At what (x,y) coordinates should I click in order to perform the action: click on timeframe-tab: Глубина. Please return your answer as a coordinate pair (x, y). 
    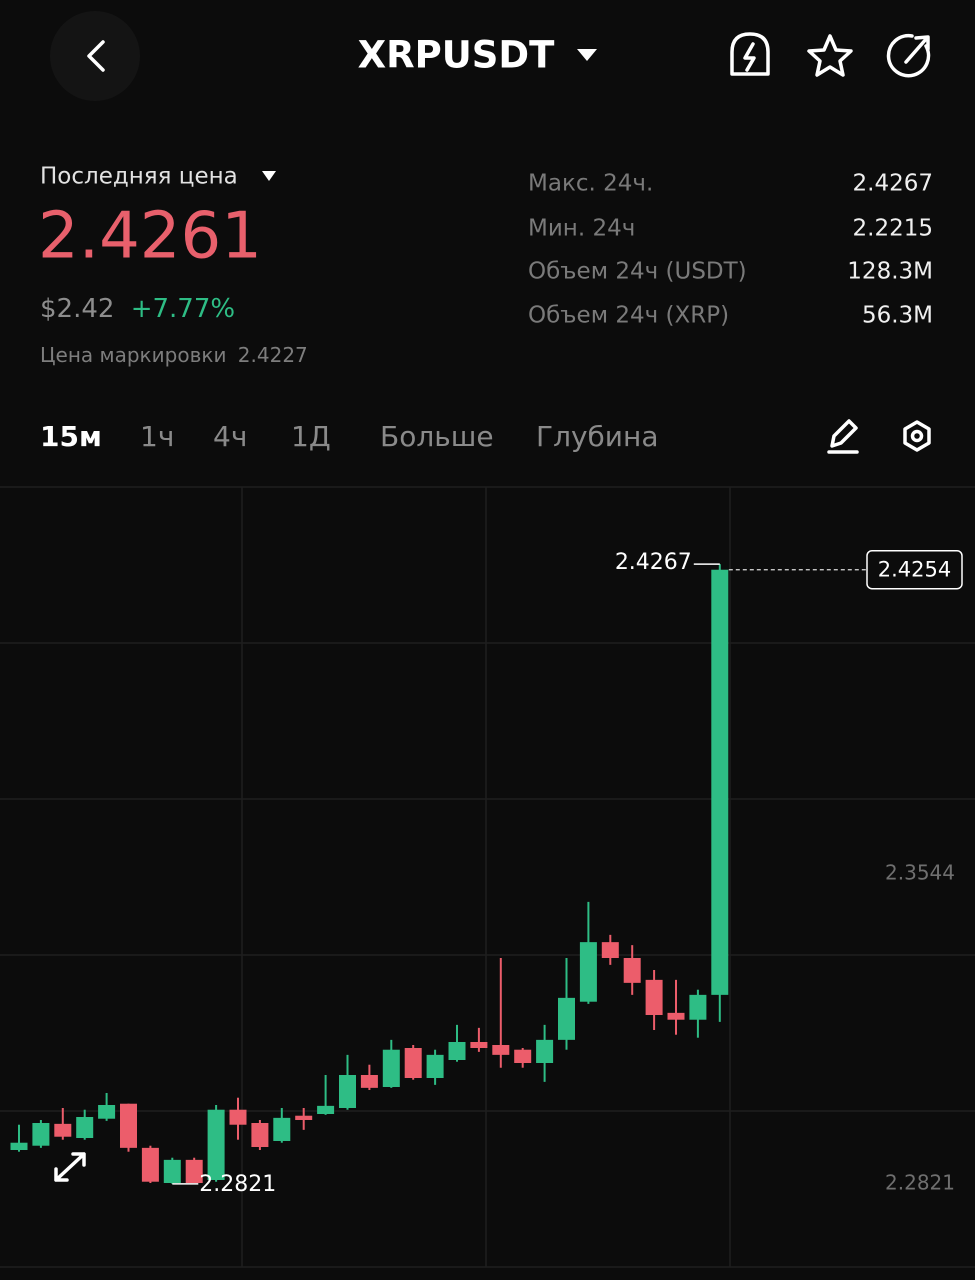
    Looking at the image, I should click on (597, 436).